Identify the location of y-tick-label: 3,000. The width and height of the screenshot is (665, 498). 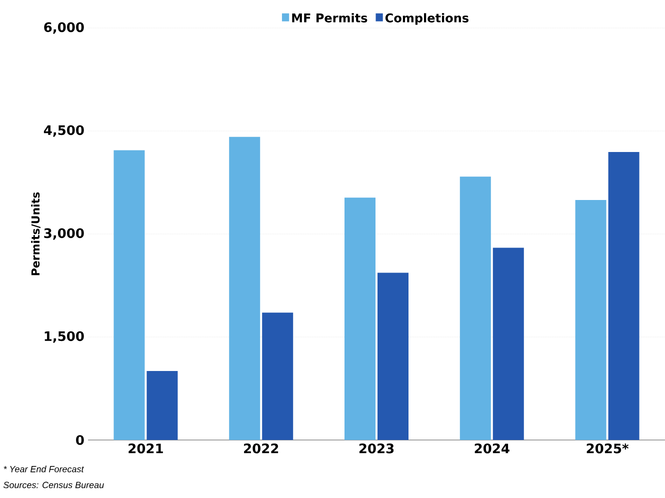
(64, 234).